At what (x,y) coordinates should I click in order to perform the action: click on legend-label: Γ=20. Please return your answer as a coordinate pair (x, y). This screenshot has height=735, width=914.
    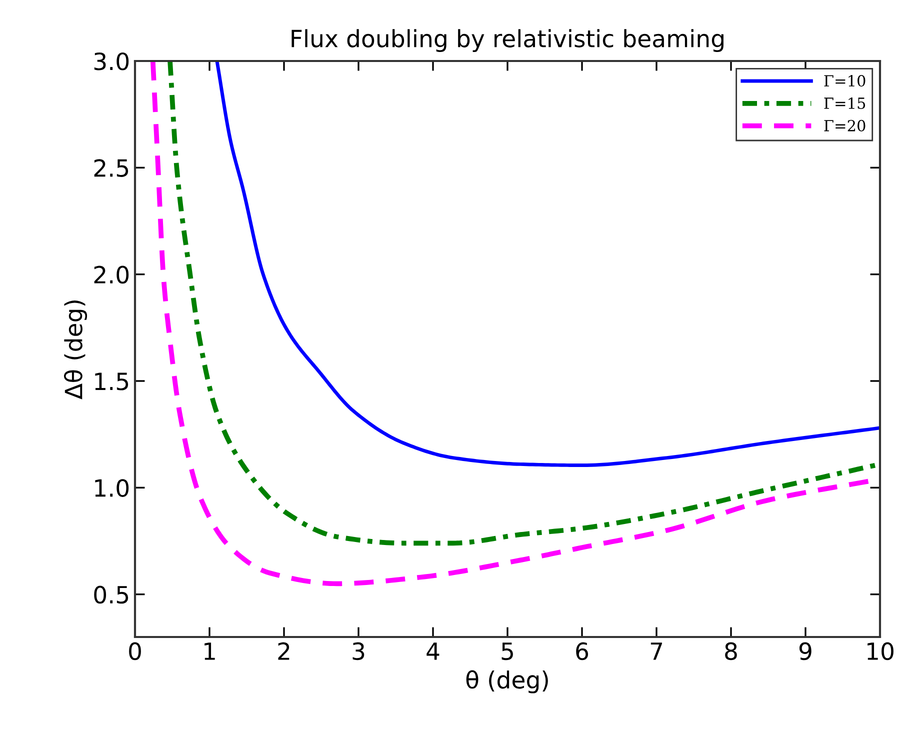
    Looking at the image, I should click on (845, 126).